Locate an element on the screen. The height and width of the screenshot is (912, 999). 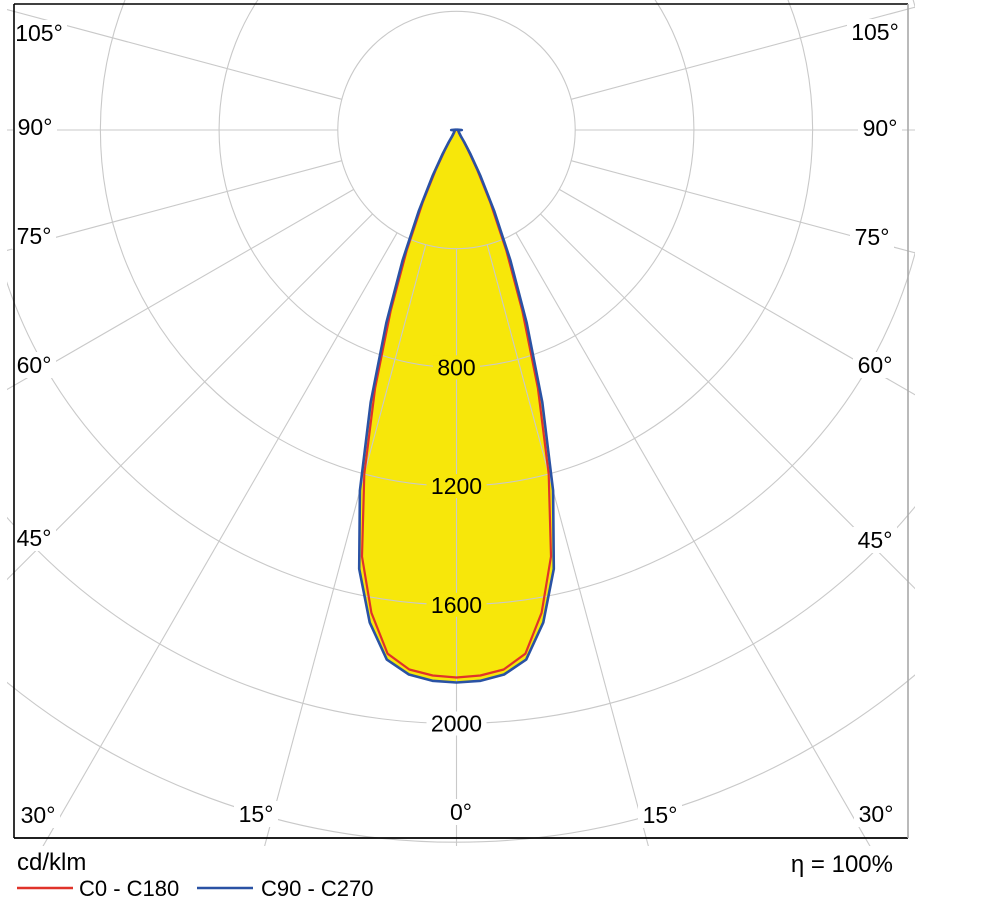
ring-label: 800 is located at coordinates (456, 367).